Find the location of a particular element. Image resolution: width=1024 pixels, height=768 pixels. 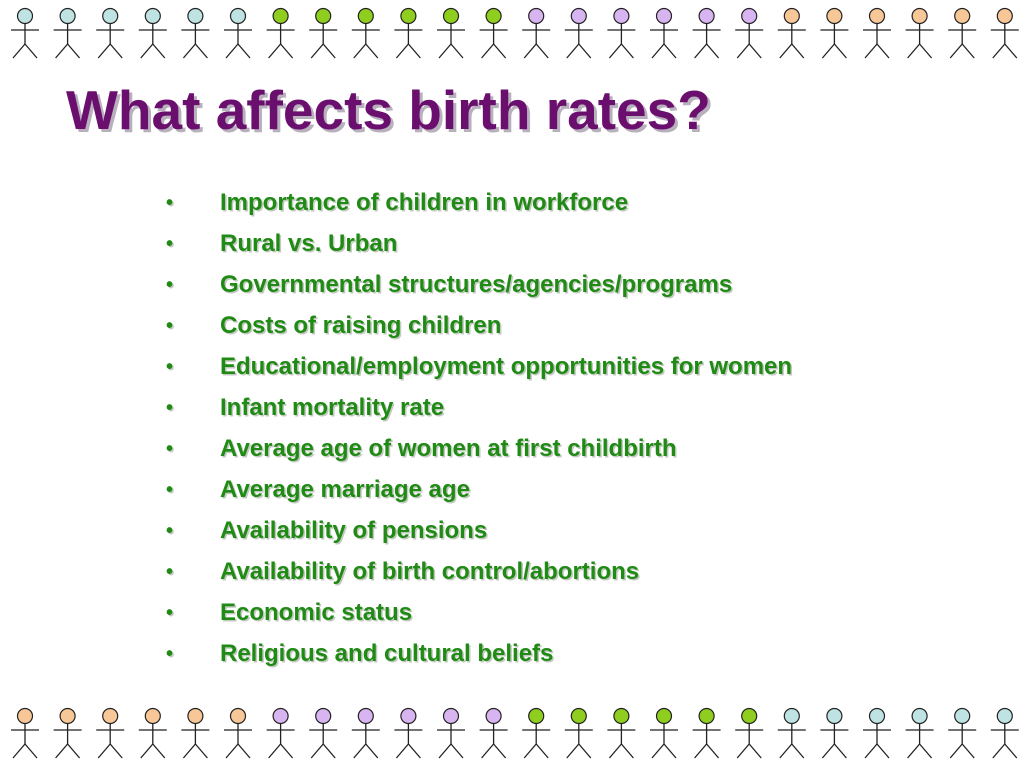

bullet-text: Average age of women at first childbirth is located at coordinates (448, 448).